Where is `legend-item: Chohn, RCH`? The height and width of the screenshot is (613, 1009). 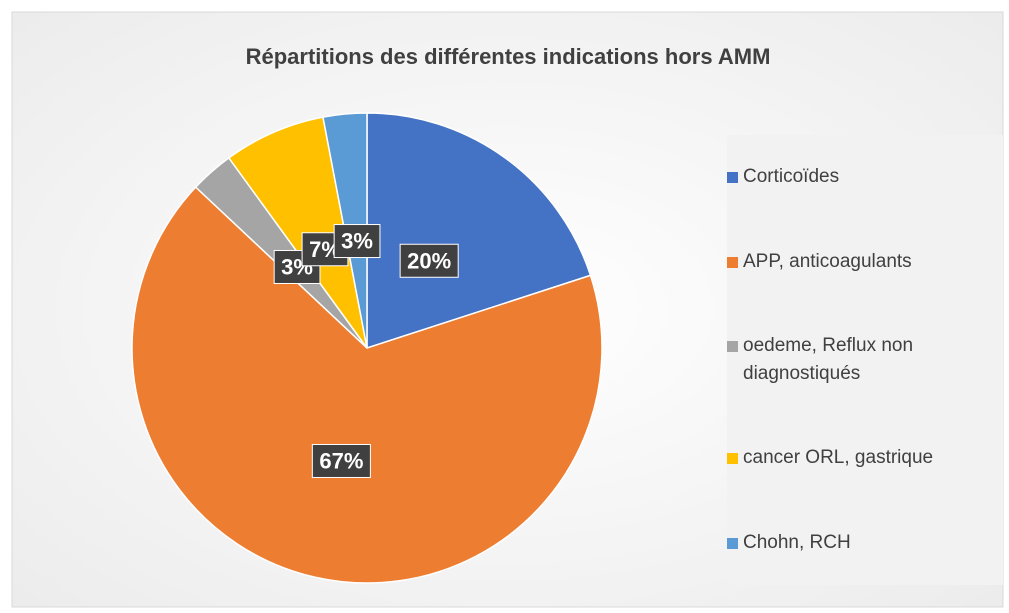
legend-item: Chohn, RCH is located at coordinates (865, 543).